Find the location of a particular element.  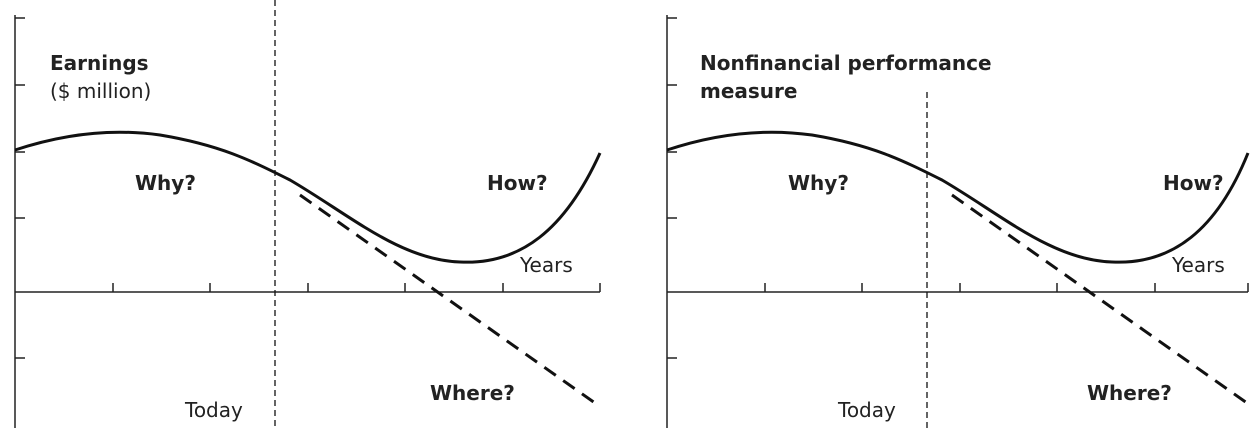

title: Nonfinancial performance is located at coordinates (846, 63).